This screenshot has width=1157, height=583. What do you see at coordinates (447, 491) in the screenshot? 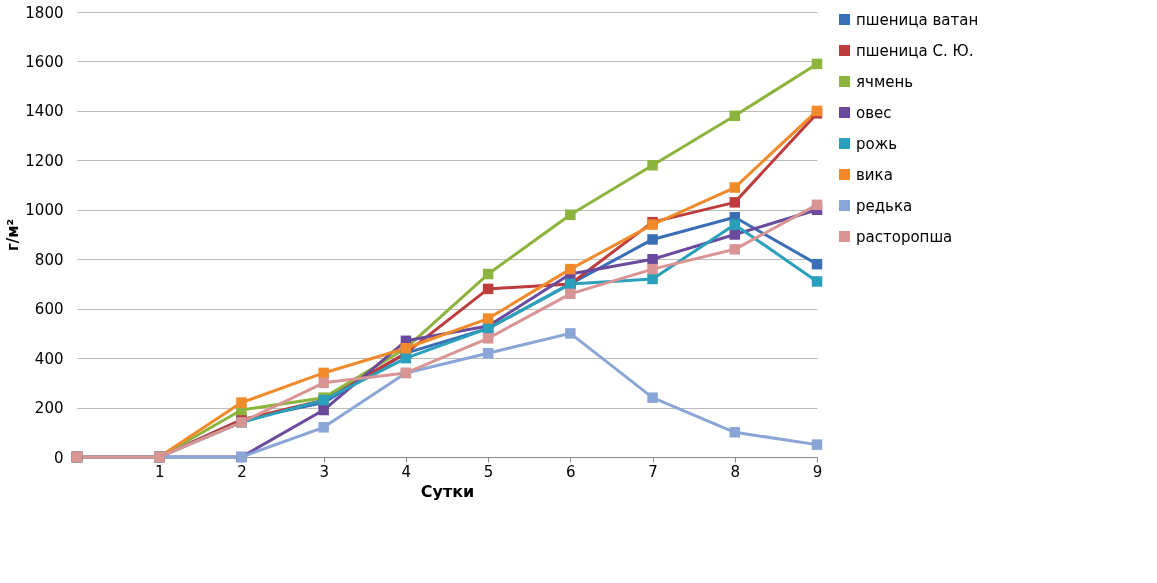
I see `x-axis-title: Сутки` at bounding box center [447, 491].